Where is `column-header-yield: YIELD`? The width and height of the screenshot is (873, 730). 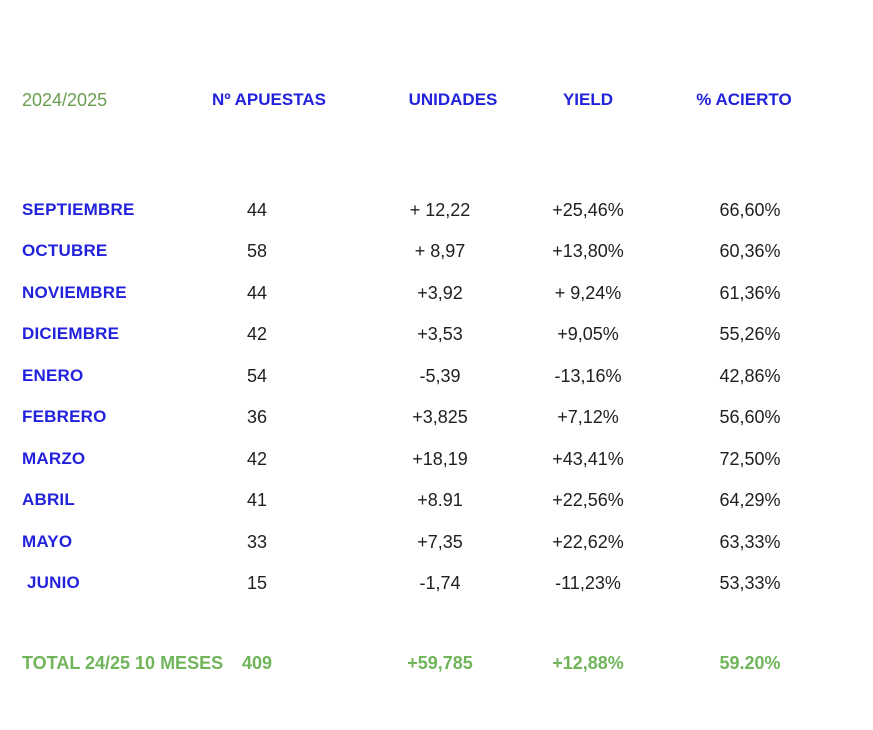 column-header-yield: YIELD is located at coordinates (588, 99).